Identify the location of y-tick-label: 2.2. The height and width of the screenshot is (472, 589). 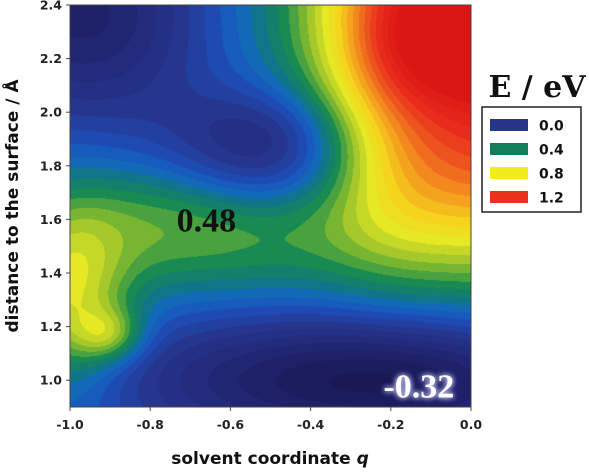
(51, 58).